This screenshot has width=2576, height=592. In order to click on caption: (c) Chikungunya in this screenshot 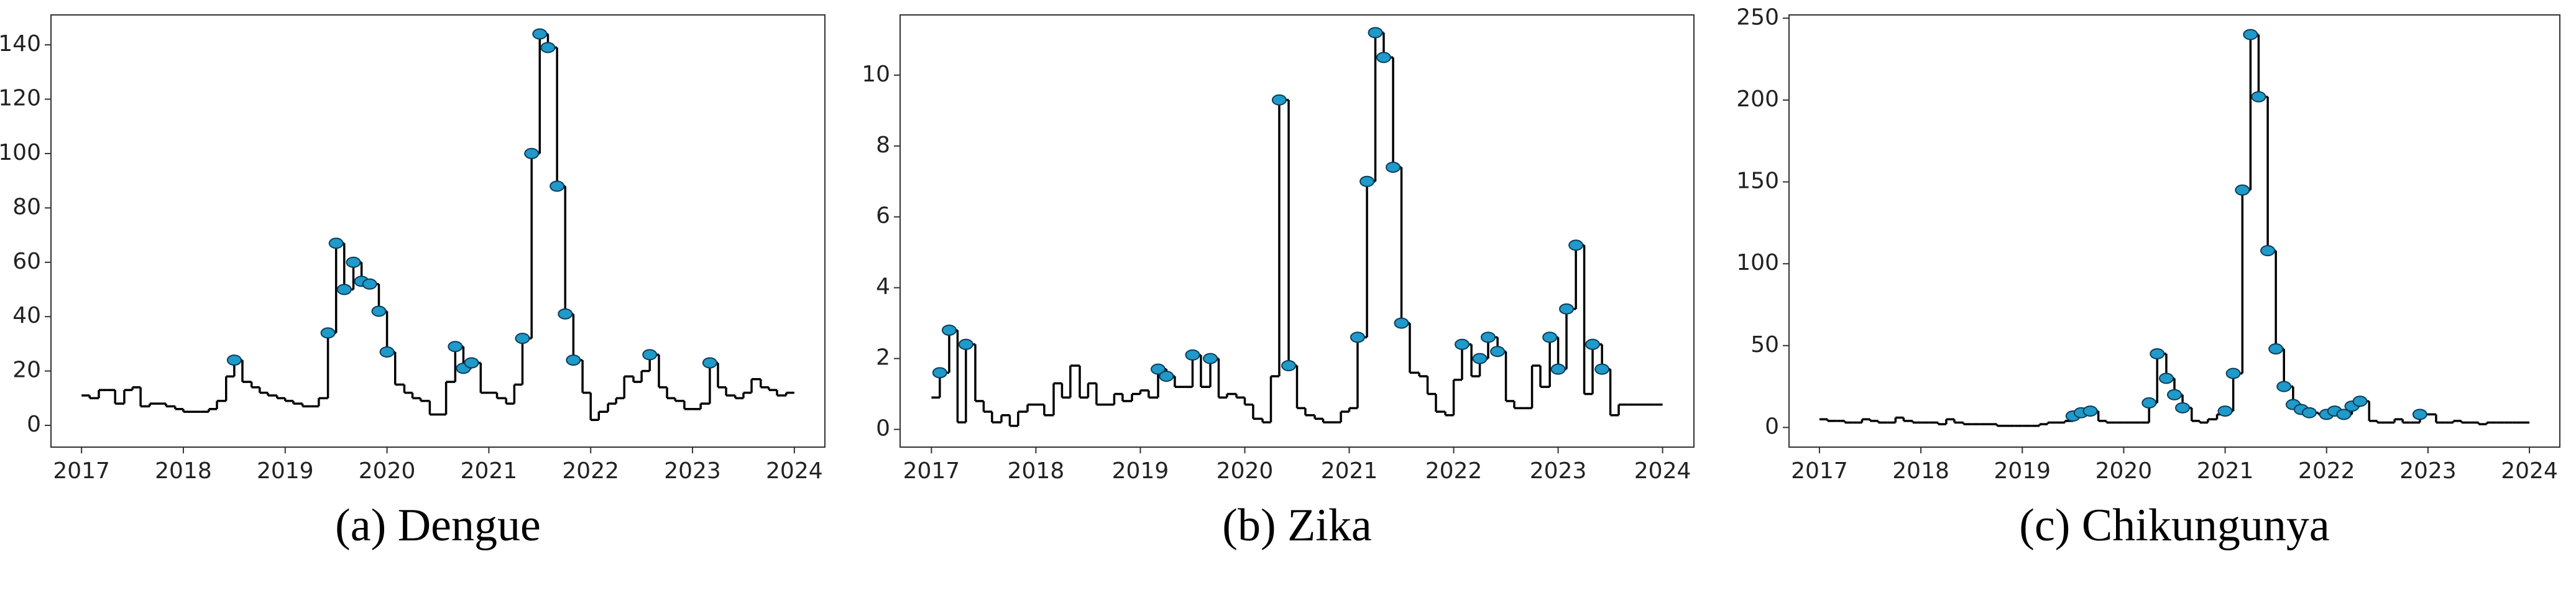, I will do `click(2174, 525)`.